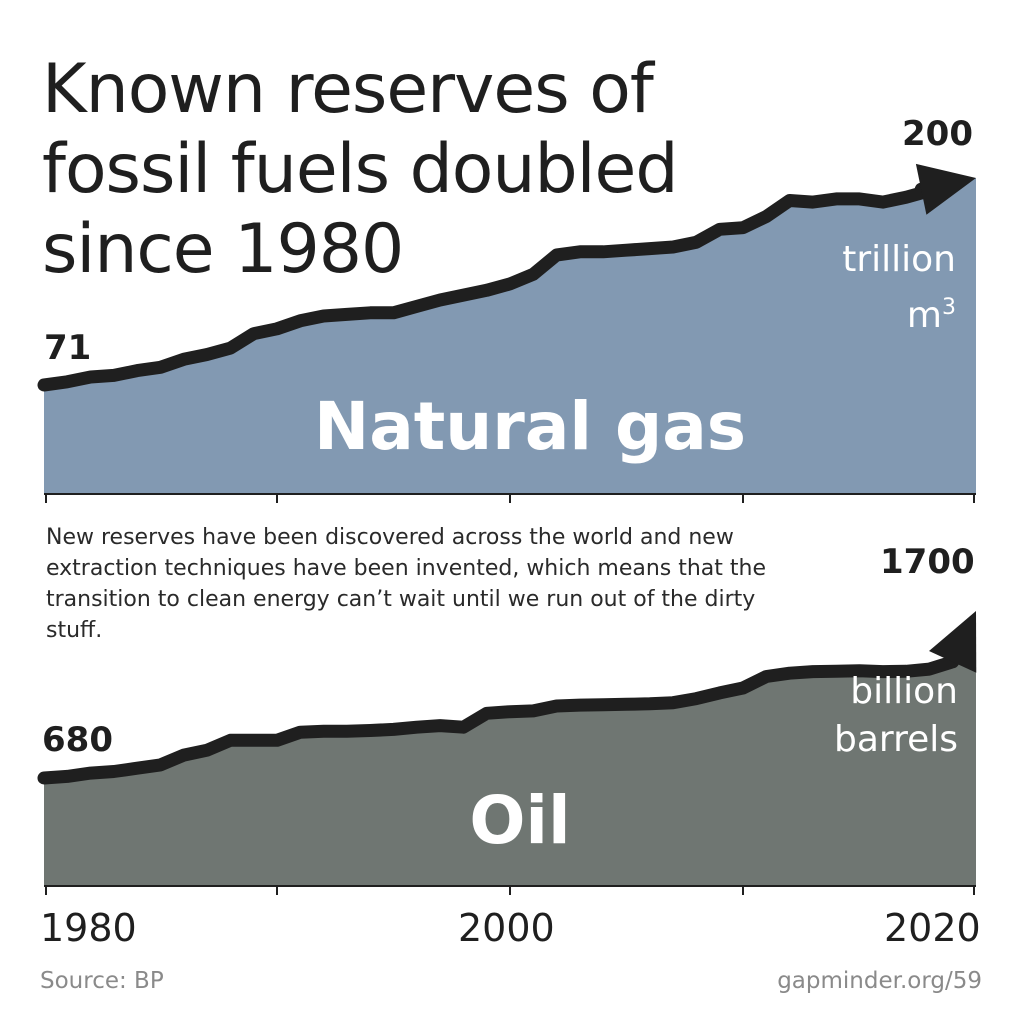 Image resolution: width=1024 pixels, height=1024 pixels. Describe the element at coordinates (899, 259) in the screenshot. I see `gas-unit-line1: trillion` at that location.